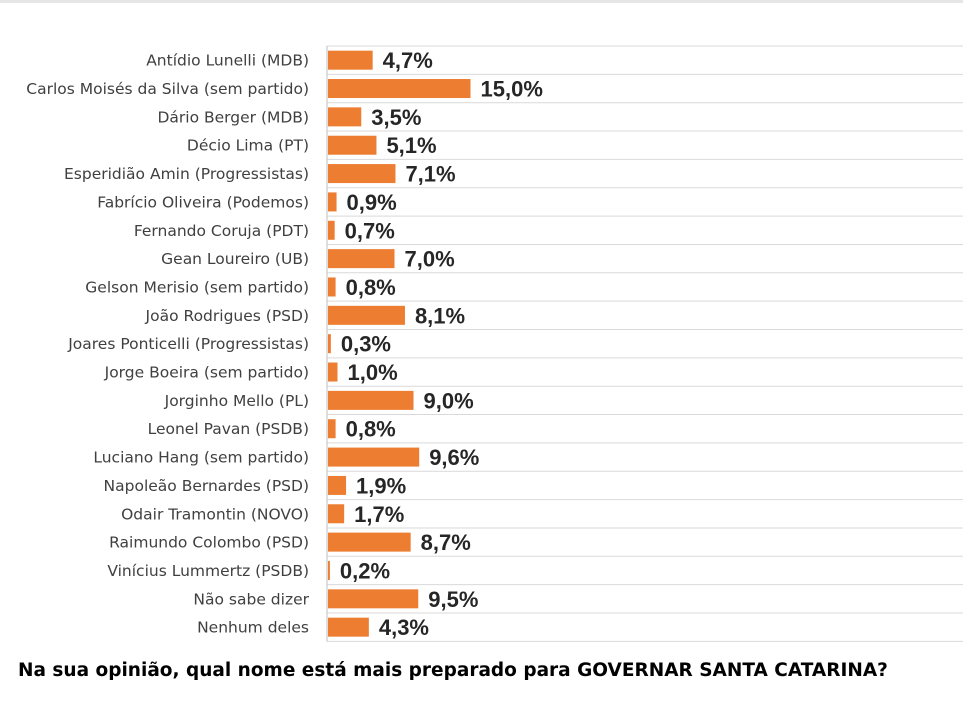 The height and width of the screenshot is (711, 963). What do you see at coordinates (408, 60) in the screenshot?
I see `data-label: 4,7%` at bounding box center [408, 60].